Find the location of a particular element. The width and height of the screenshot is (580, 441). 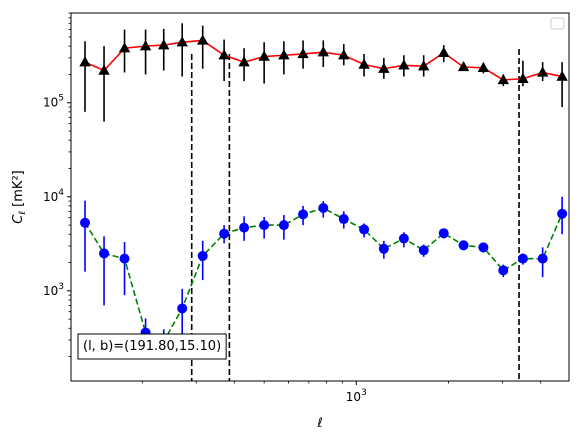

y-tick-label: 10⁵ is located at coordinates (53, 102).